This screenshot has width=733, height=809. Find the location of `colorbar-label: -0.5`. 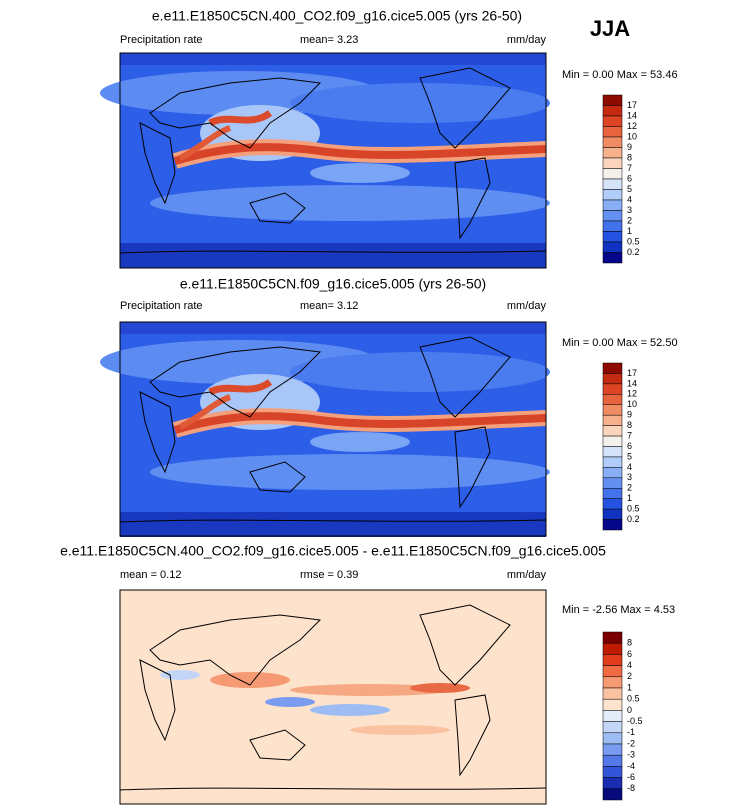

colorbar-label: -0.5 is located at coordinates (635, 721).